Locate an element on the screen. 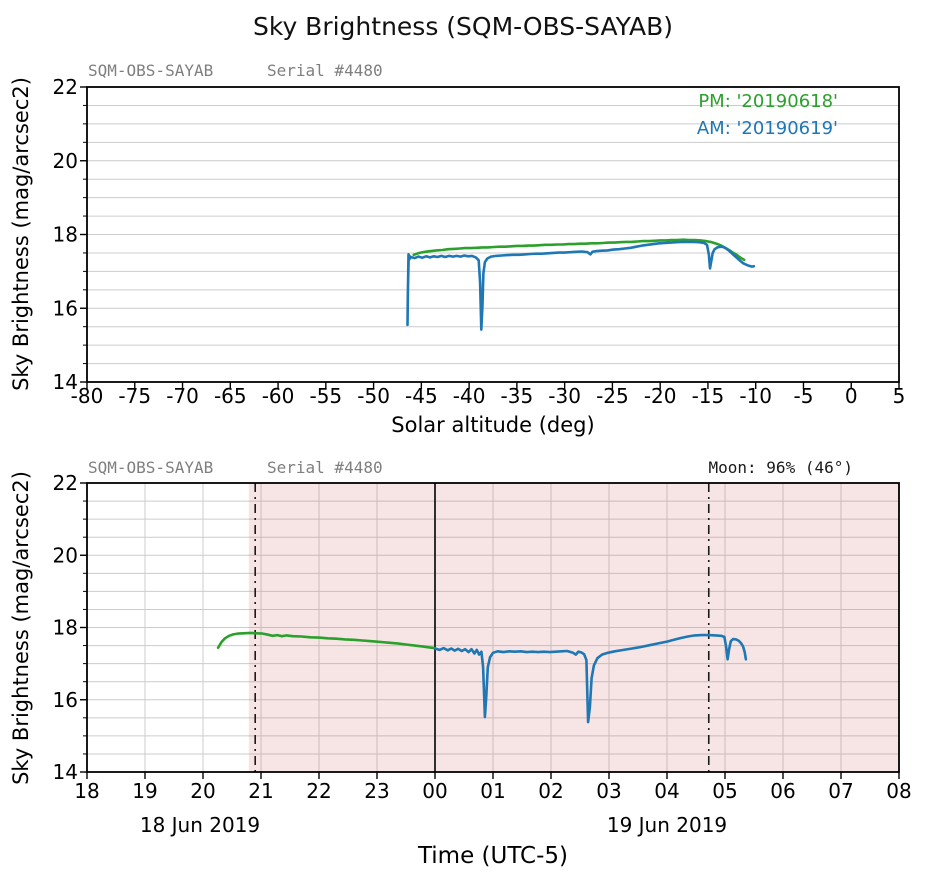 The width and height of the screenshot is (926, 882). x-tick-label: -80 is located at coordinates (87, 396).